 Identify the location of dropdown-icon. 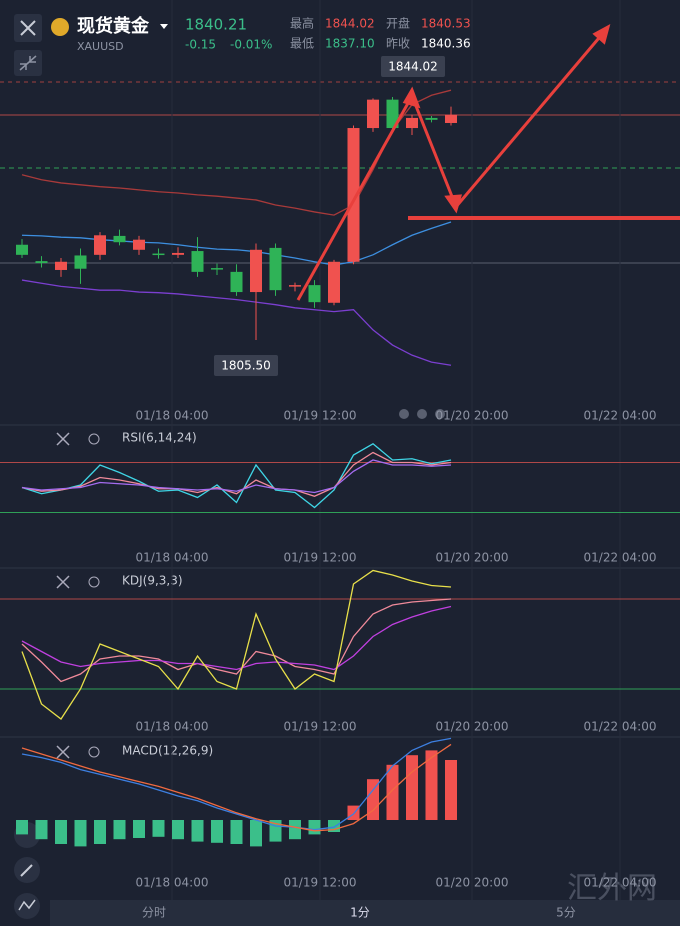
(164, 26).